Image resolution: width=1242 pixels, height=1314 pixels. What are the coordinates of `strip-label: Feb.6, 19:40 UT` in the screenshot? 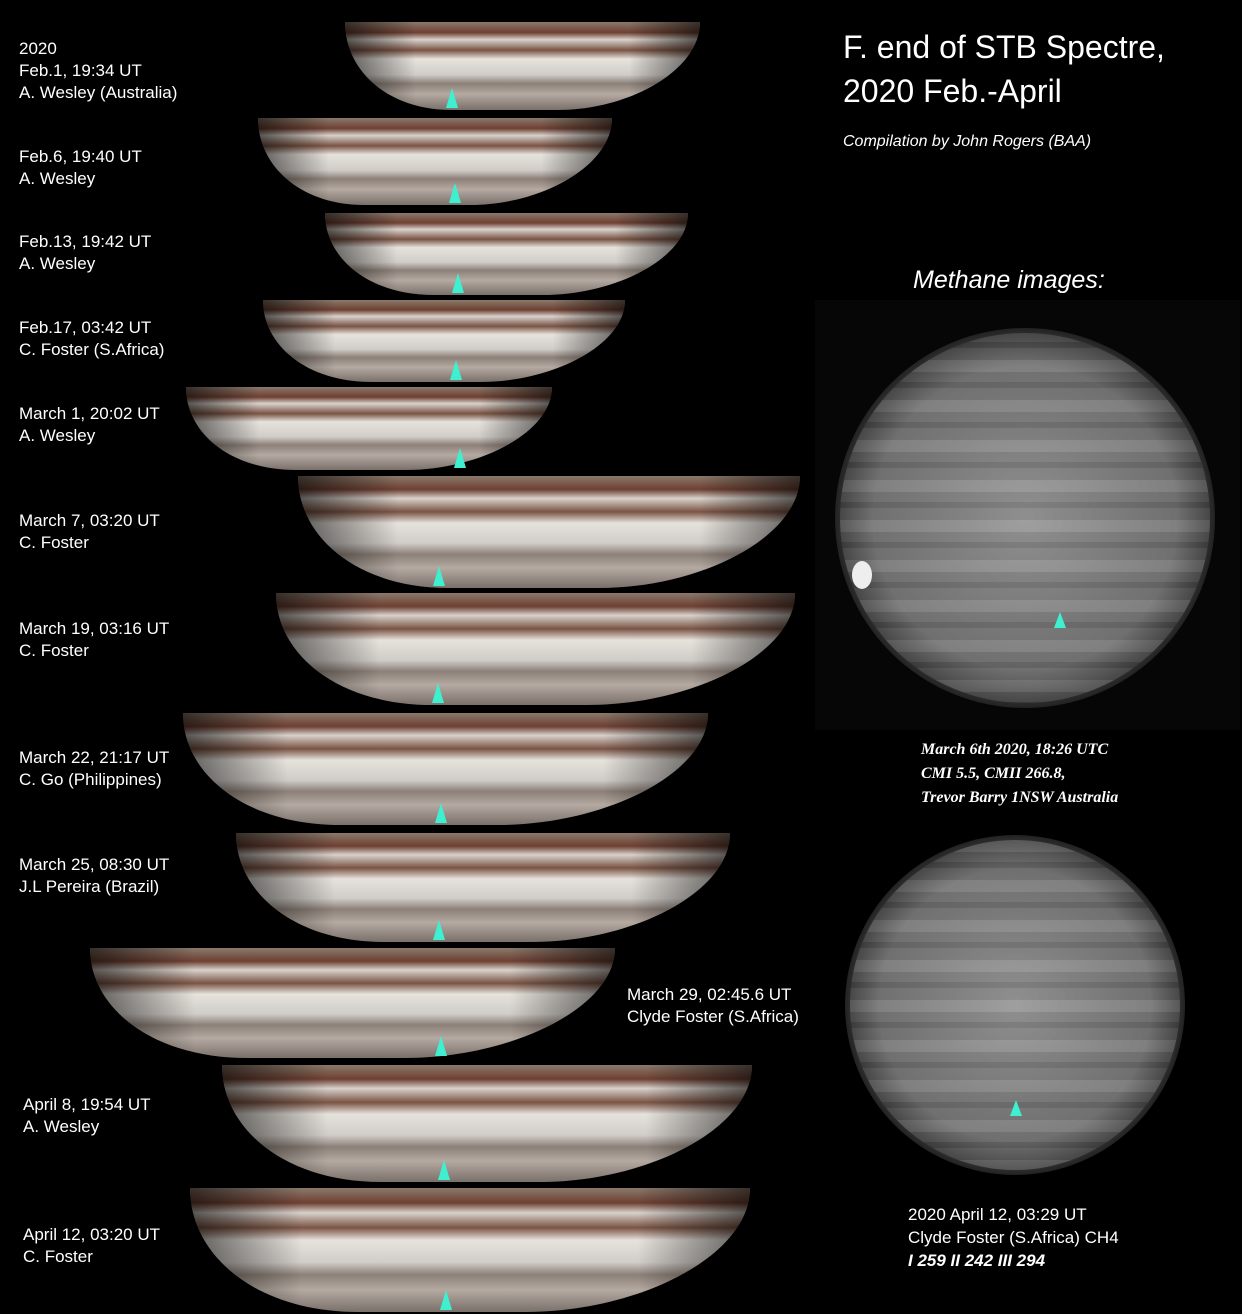 It's located at (80, 156).